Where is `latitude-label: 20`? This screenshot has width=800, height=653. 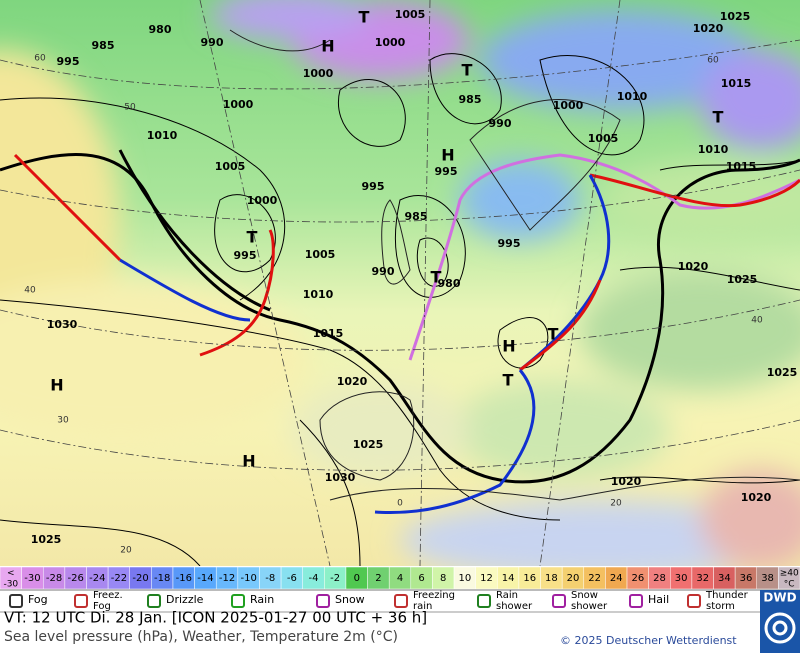 latitude-label: 20 is located at coordinates (616, 504).